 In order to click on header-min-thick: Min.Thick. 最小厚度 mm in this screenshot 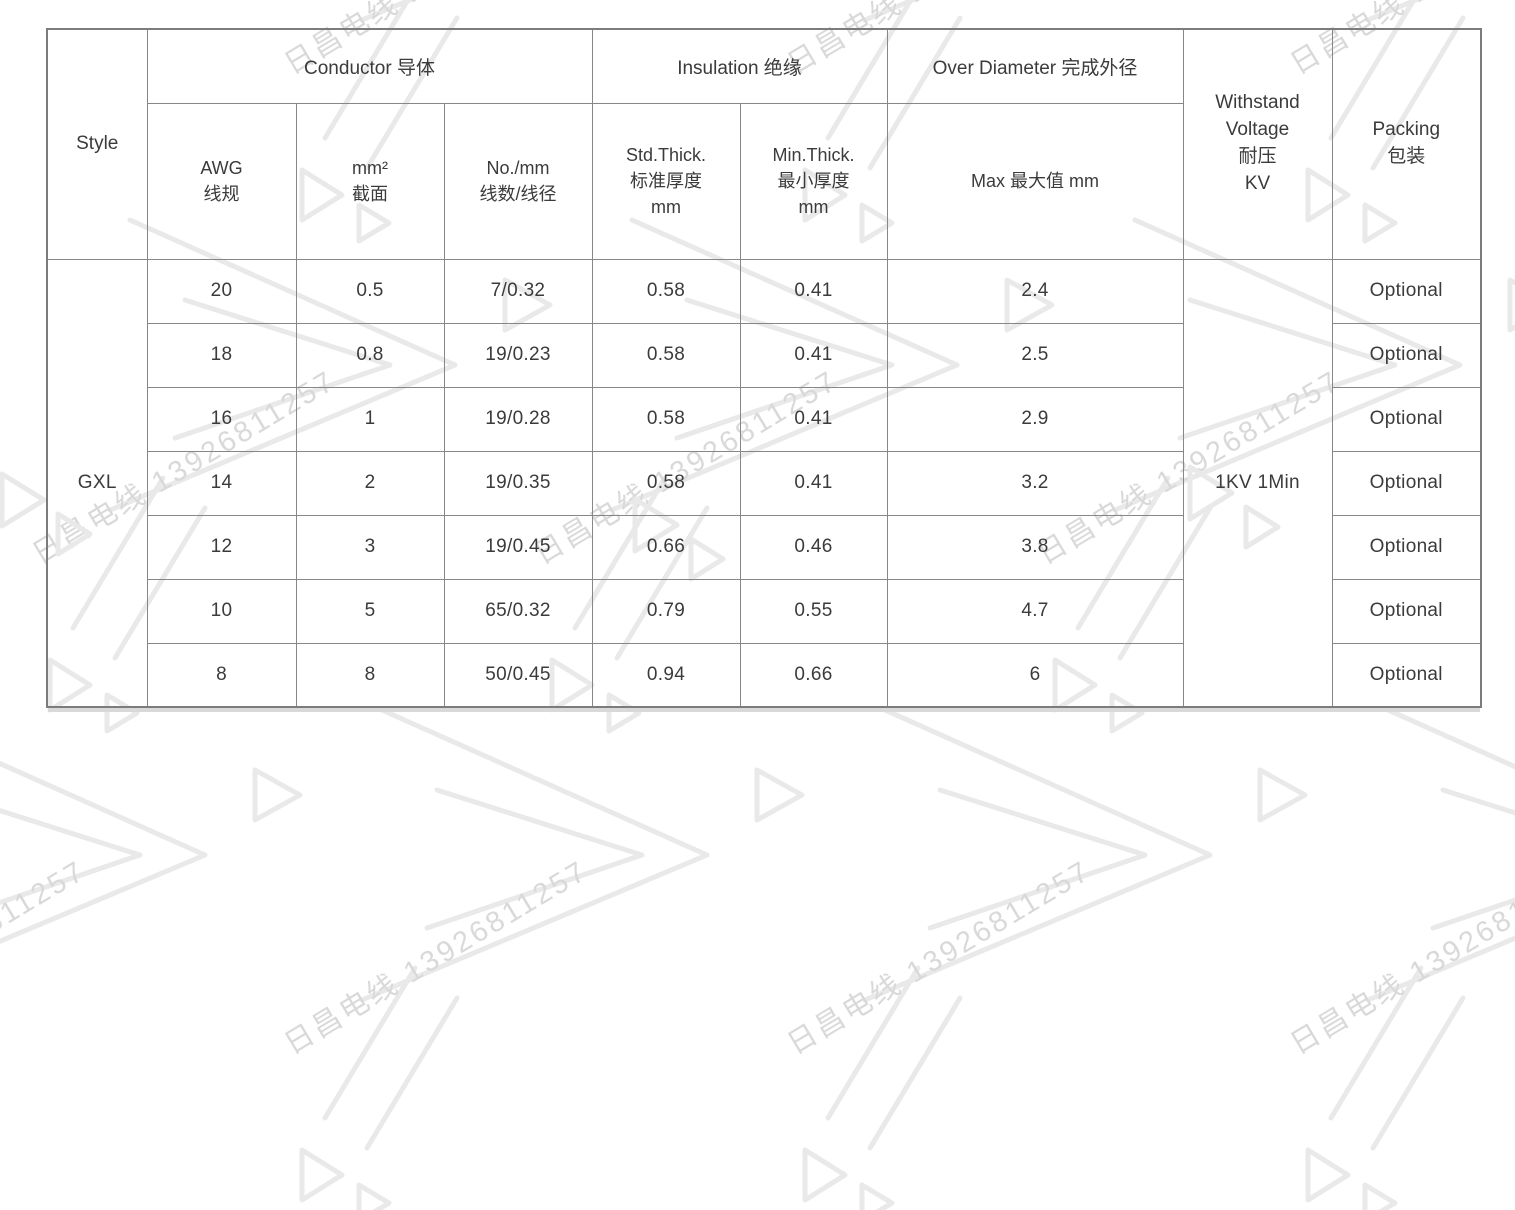, I will do `click(813, 181)`.